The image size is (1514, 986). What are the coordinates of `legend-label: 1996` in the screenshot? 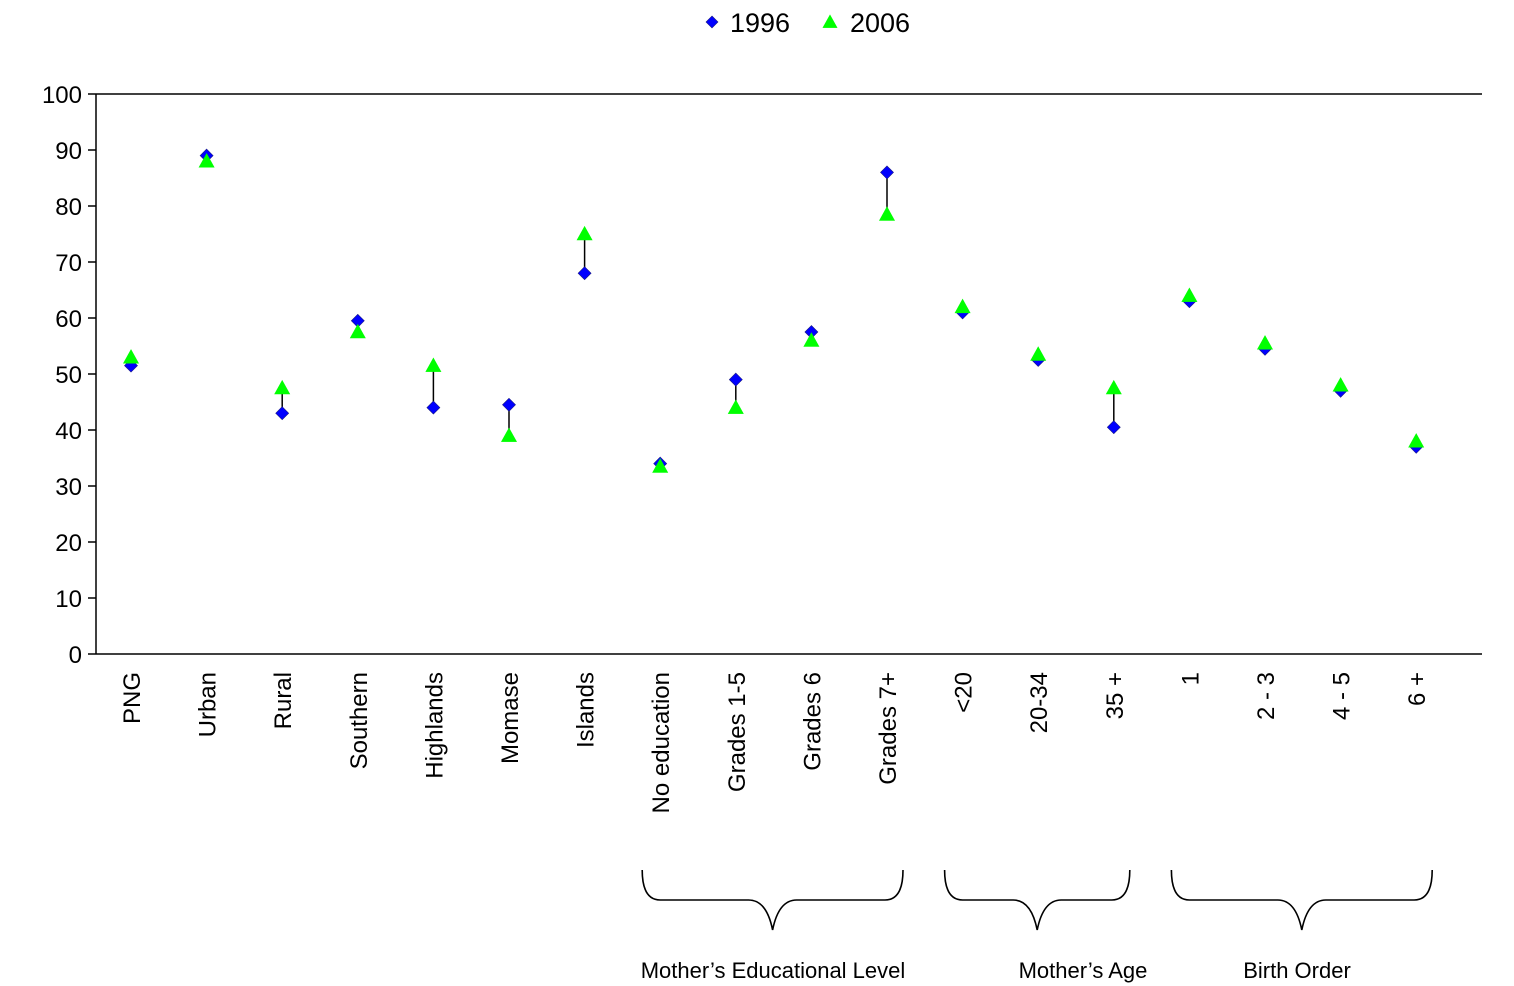 It's located at (760, 23).